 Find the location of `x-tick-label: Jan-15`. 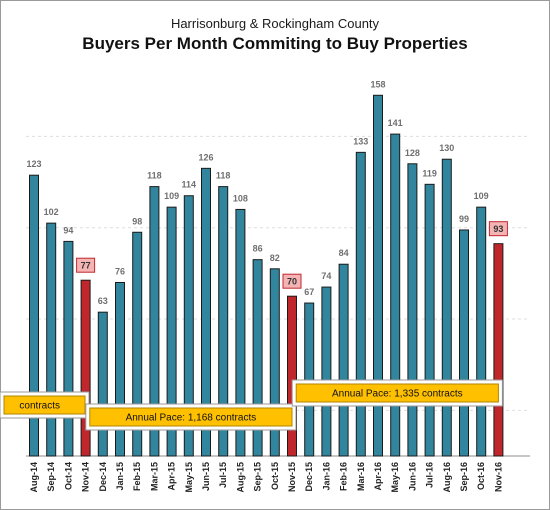

x-tick-label: Jan-15 is located at coordinates (120, 476).